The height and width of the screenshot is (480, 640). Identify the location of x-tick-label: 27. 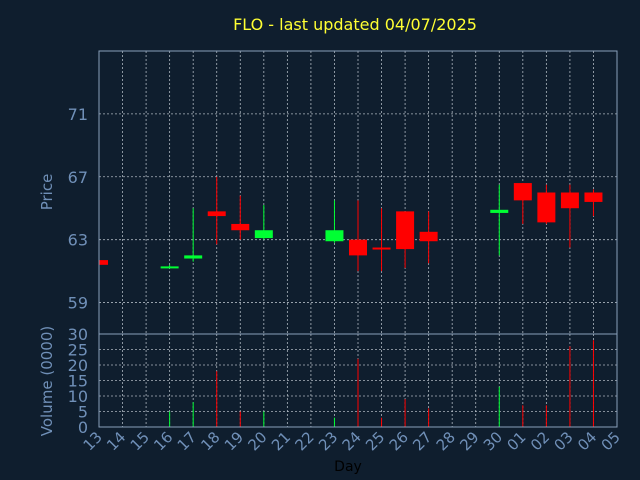
(422, 441).